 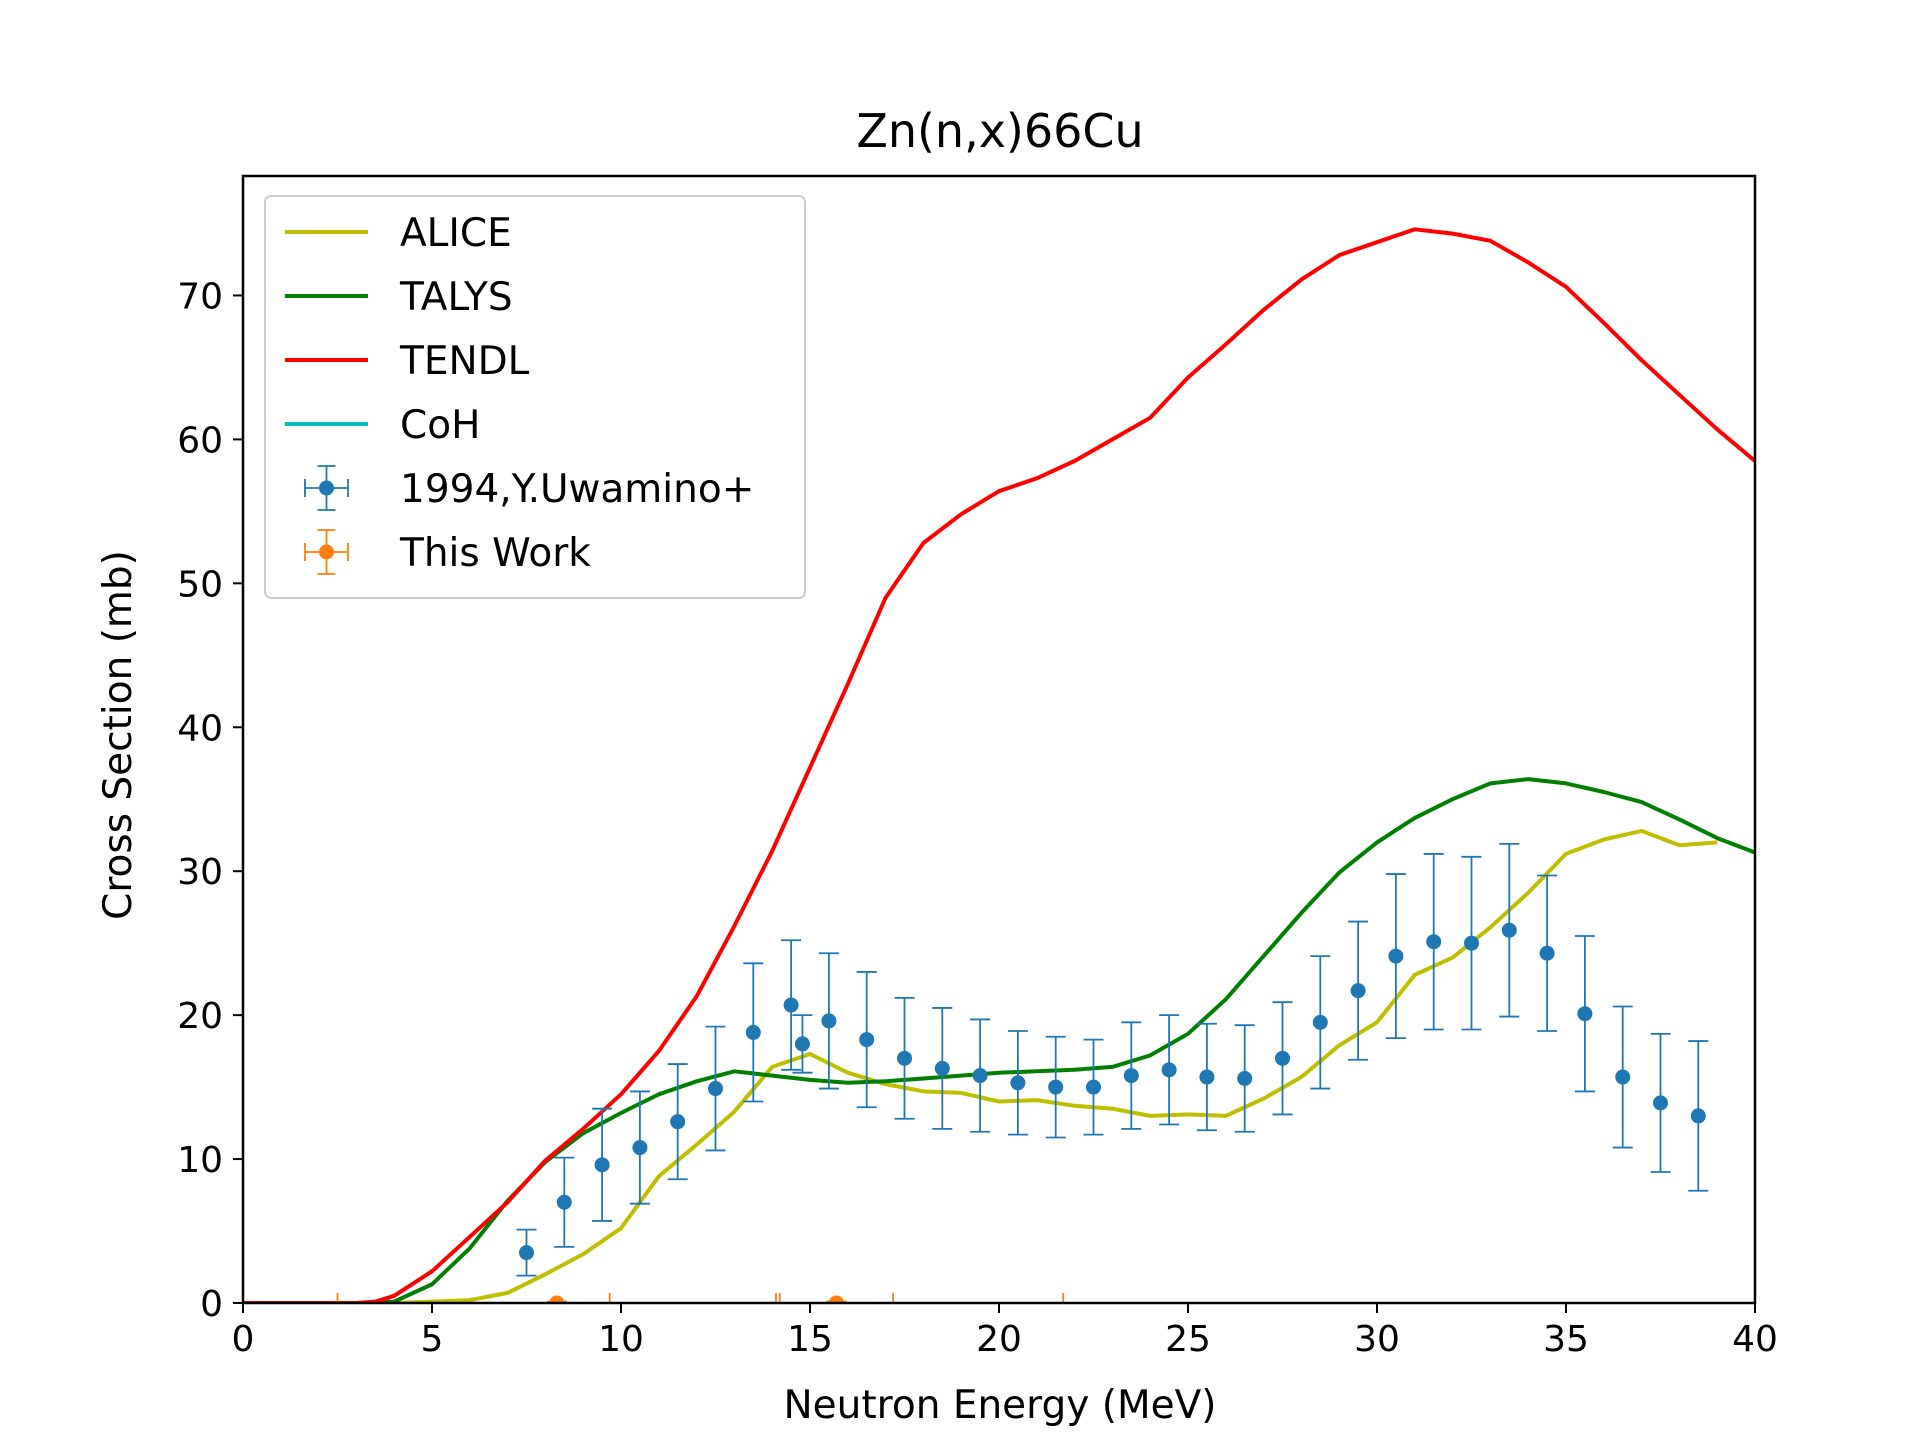 I want to click on x-tick-label: 40, so click(x=1755, y=1339).